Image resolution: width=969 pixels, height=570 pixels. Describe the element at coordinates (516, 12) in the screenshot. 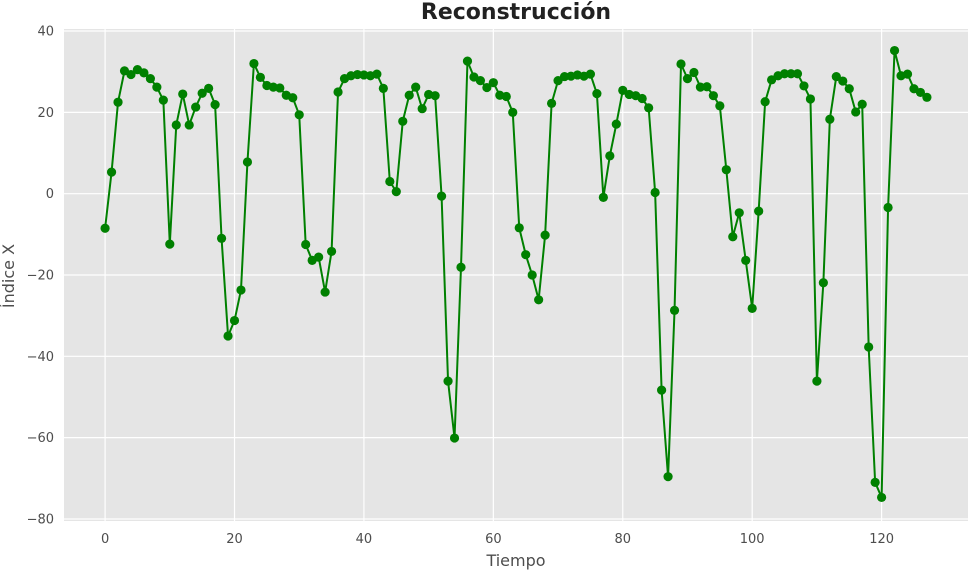

I see `chart-title: Reconstrucción` at that location.